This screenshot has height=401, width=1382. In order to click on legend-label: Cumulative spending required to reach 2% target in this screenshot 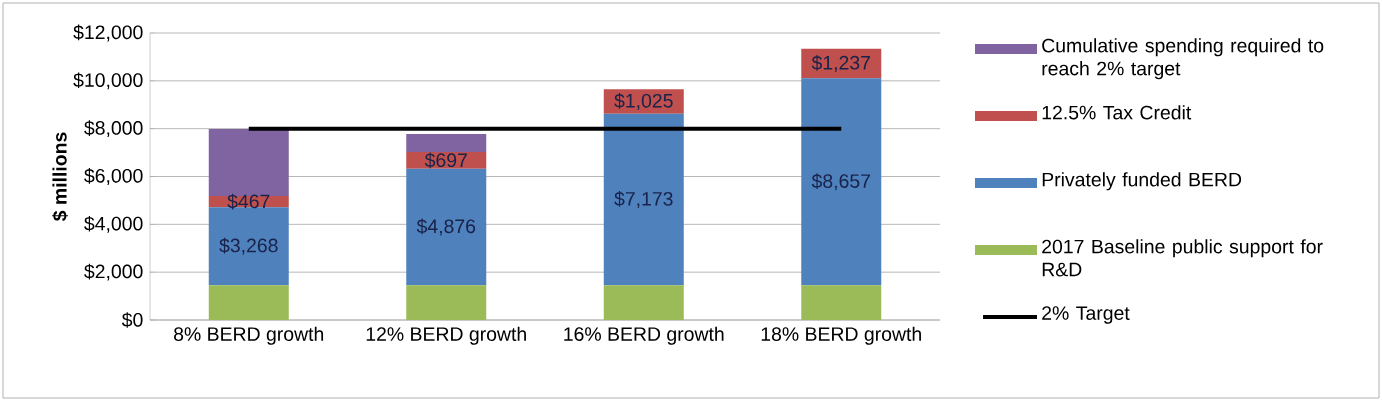, I will do `click(1183, 59)`.